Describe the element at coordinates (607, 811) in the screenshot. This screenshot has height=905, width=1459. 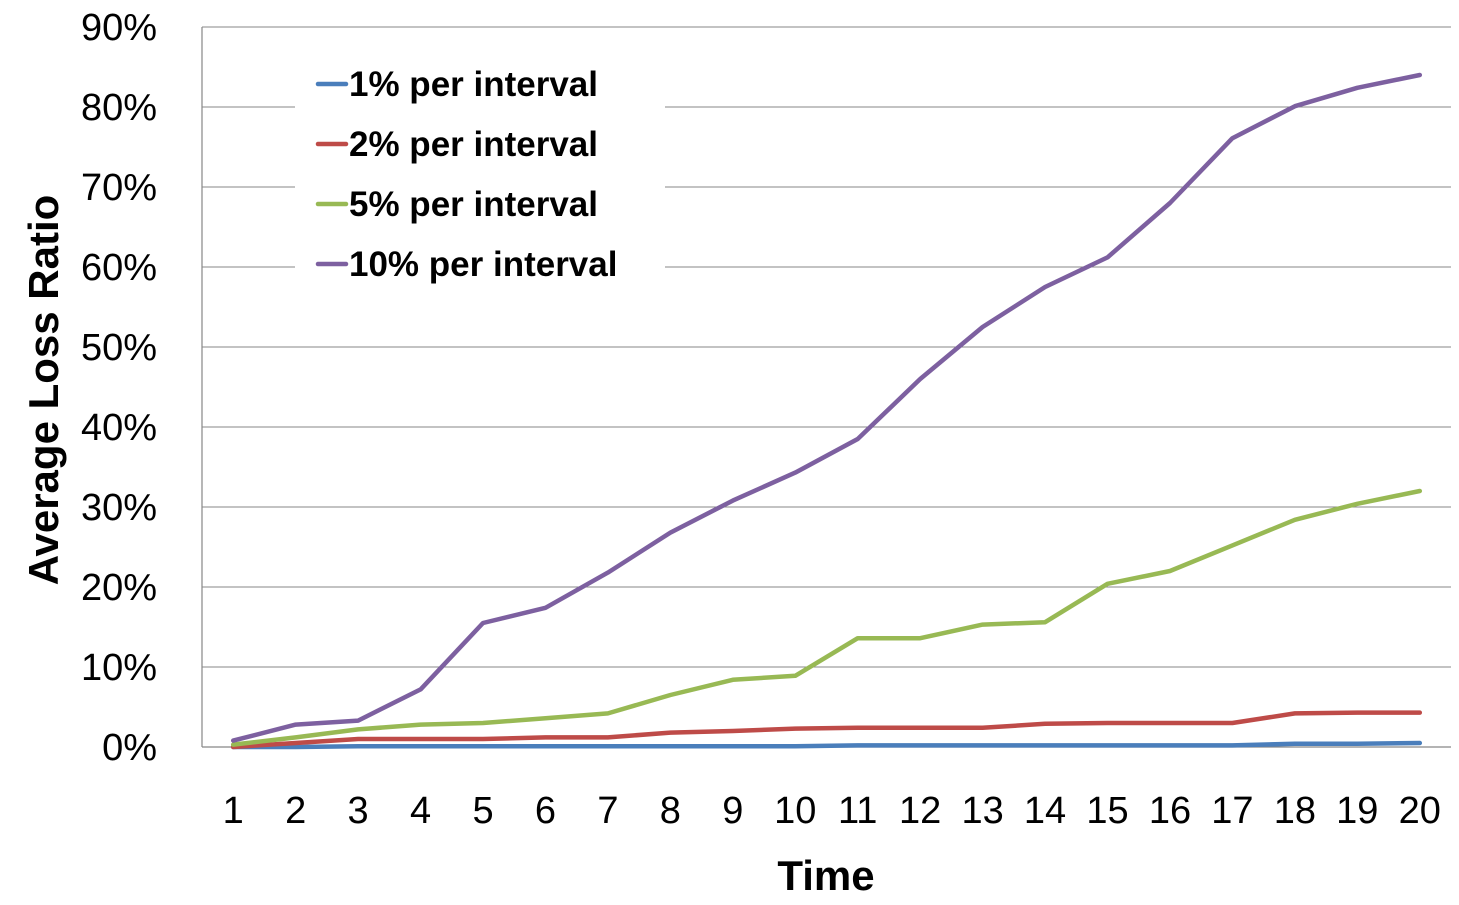
I see `x-tick-label: 7` at that location.